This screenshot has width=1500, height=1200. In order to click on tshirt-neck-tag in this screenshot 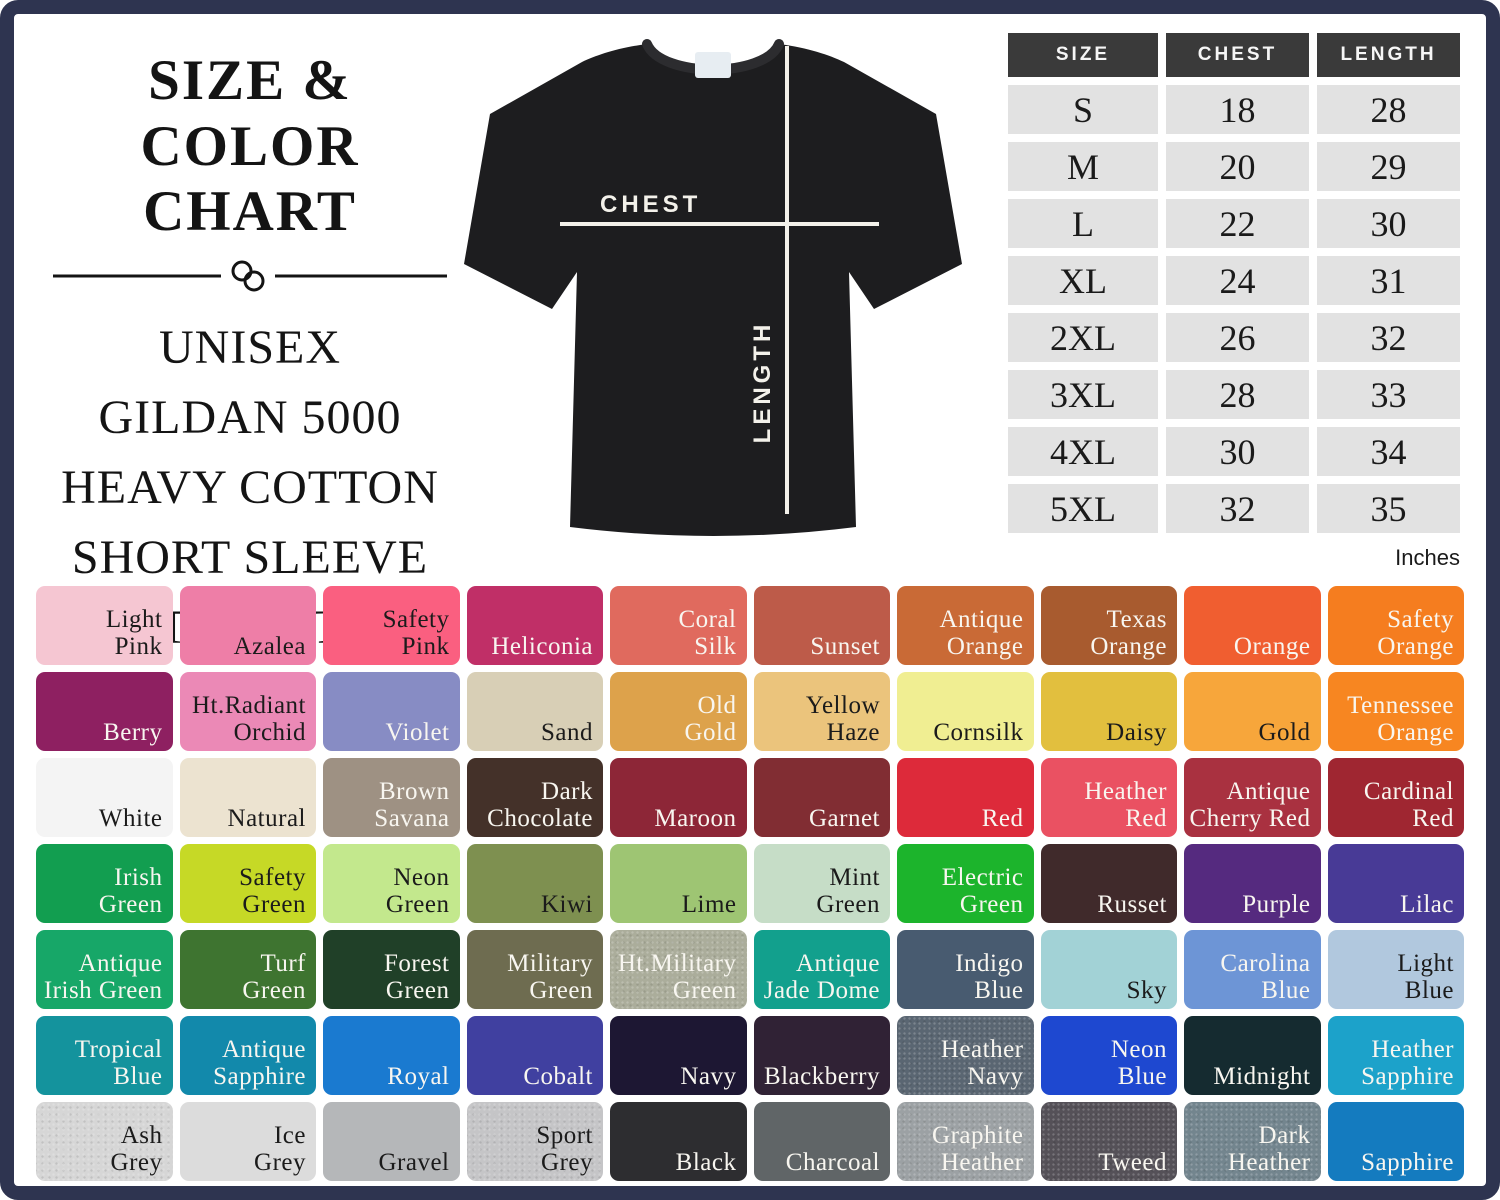, I will do `click(713, 65)`.